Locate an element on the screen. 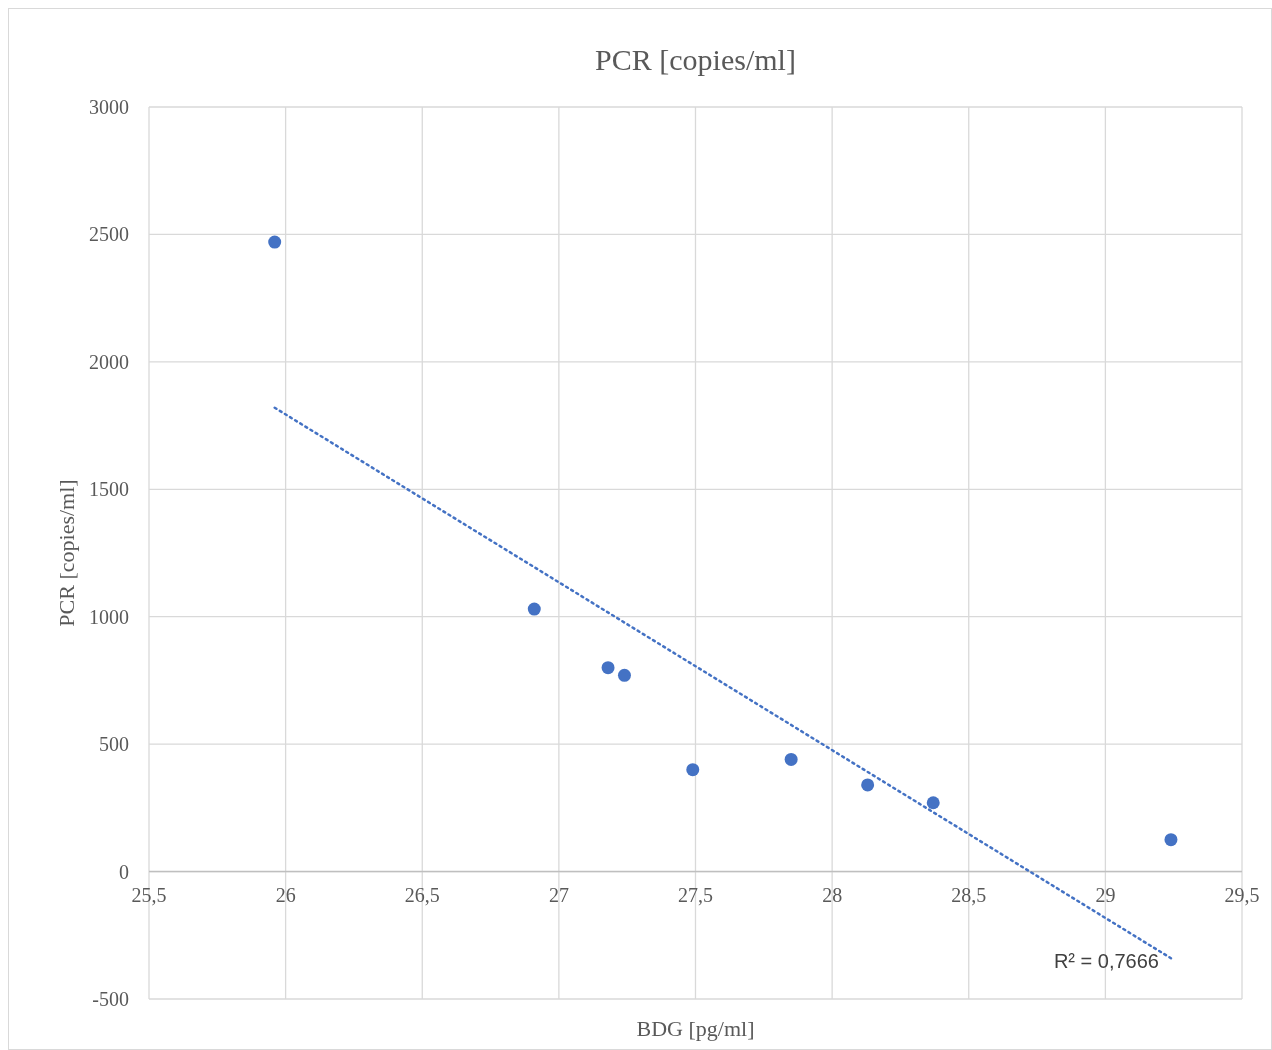 The height and width of the screenshot is (1050, 1272). x-tick-label: 25,5 is located at coordinates (149, 894).